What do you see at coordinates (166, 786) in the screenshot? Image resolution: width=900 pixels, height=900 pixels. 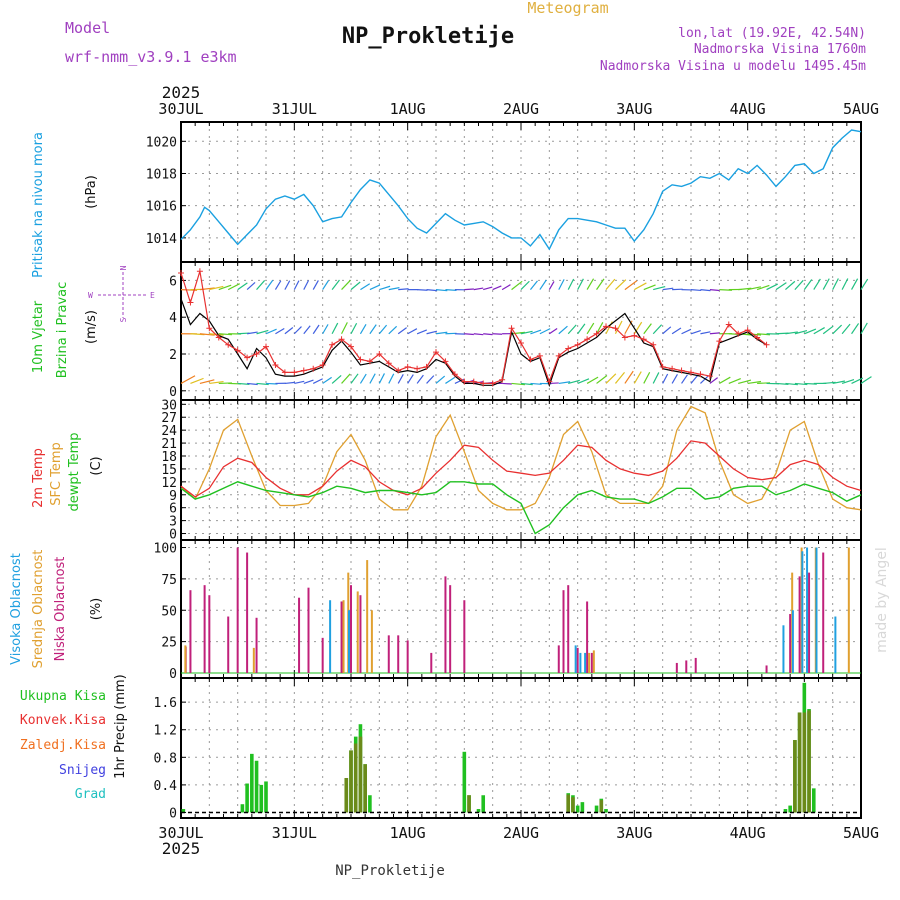 I see `precip-tick-label: 0.4` at bounding box center [166, 786].